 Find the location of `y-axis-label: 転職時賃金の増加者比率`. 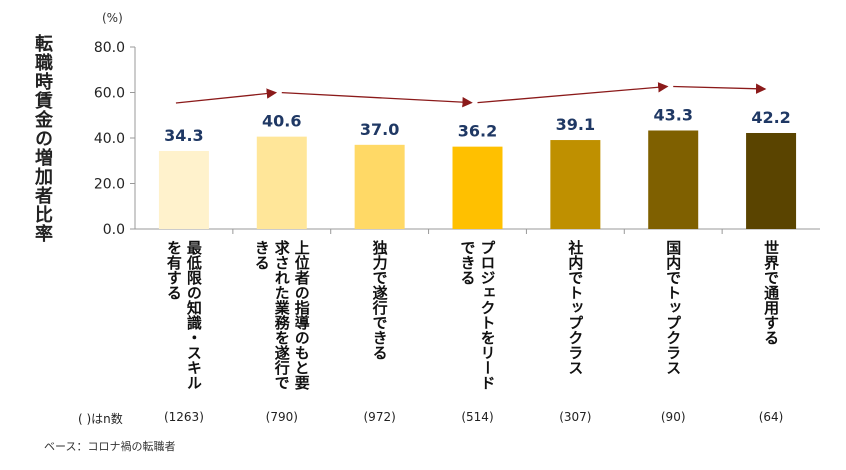

y-axis-label: 転職時賃金の増加者比率 is located at coordinates (42, 138).